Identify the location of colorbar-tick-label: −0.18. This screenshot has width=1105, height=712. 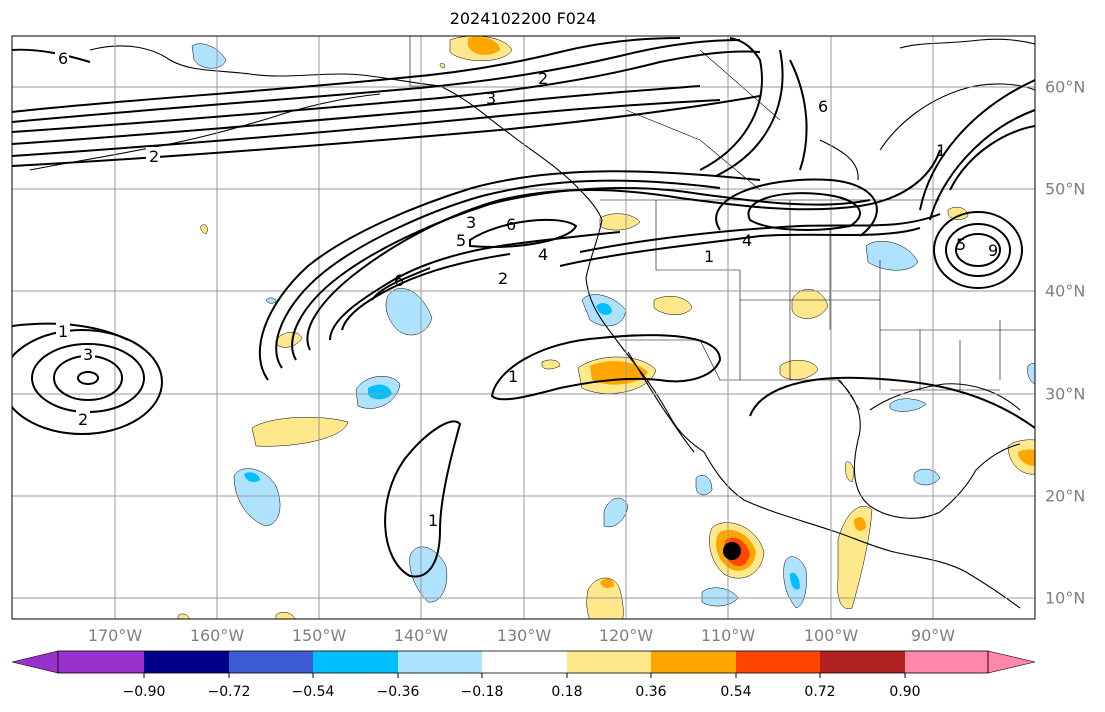
(482, 692).